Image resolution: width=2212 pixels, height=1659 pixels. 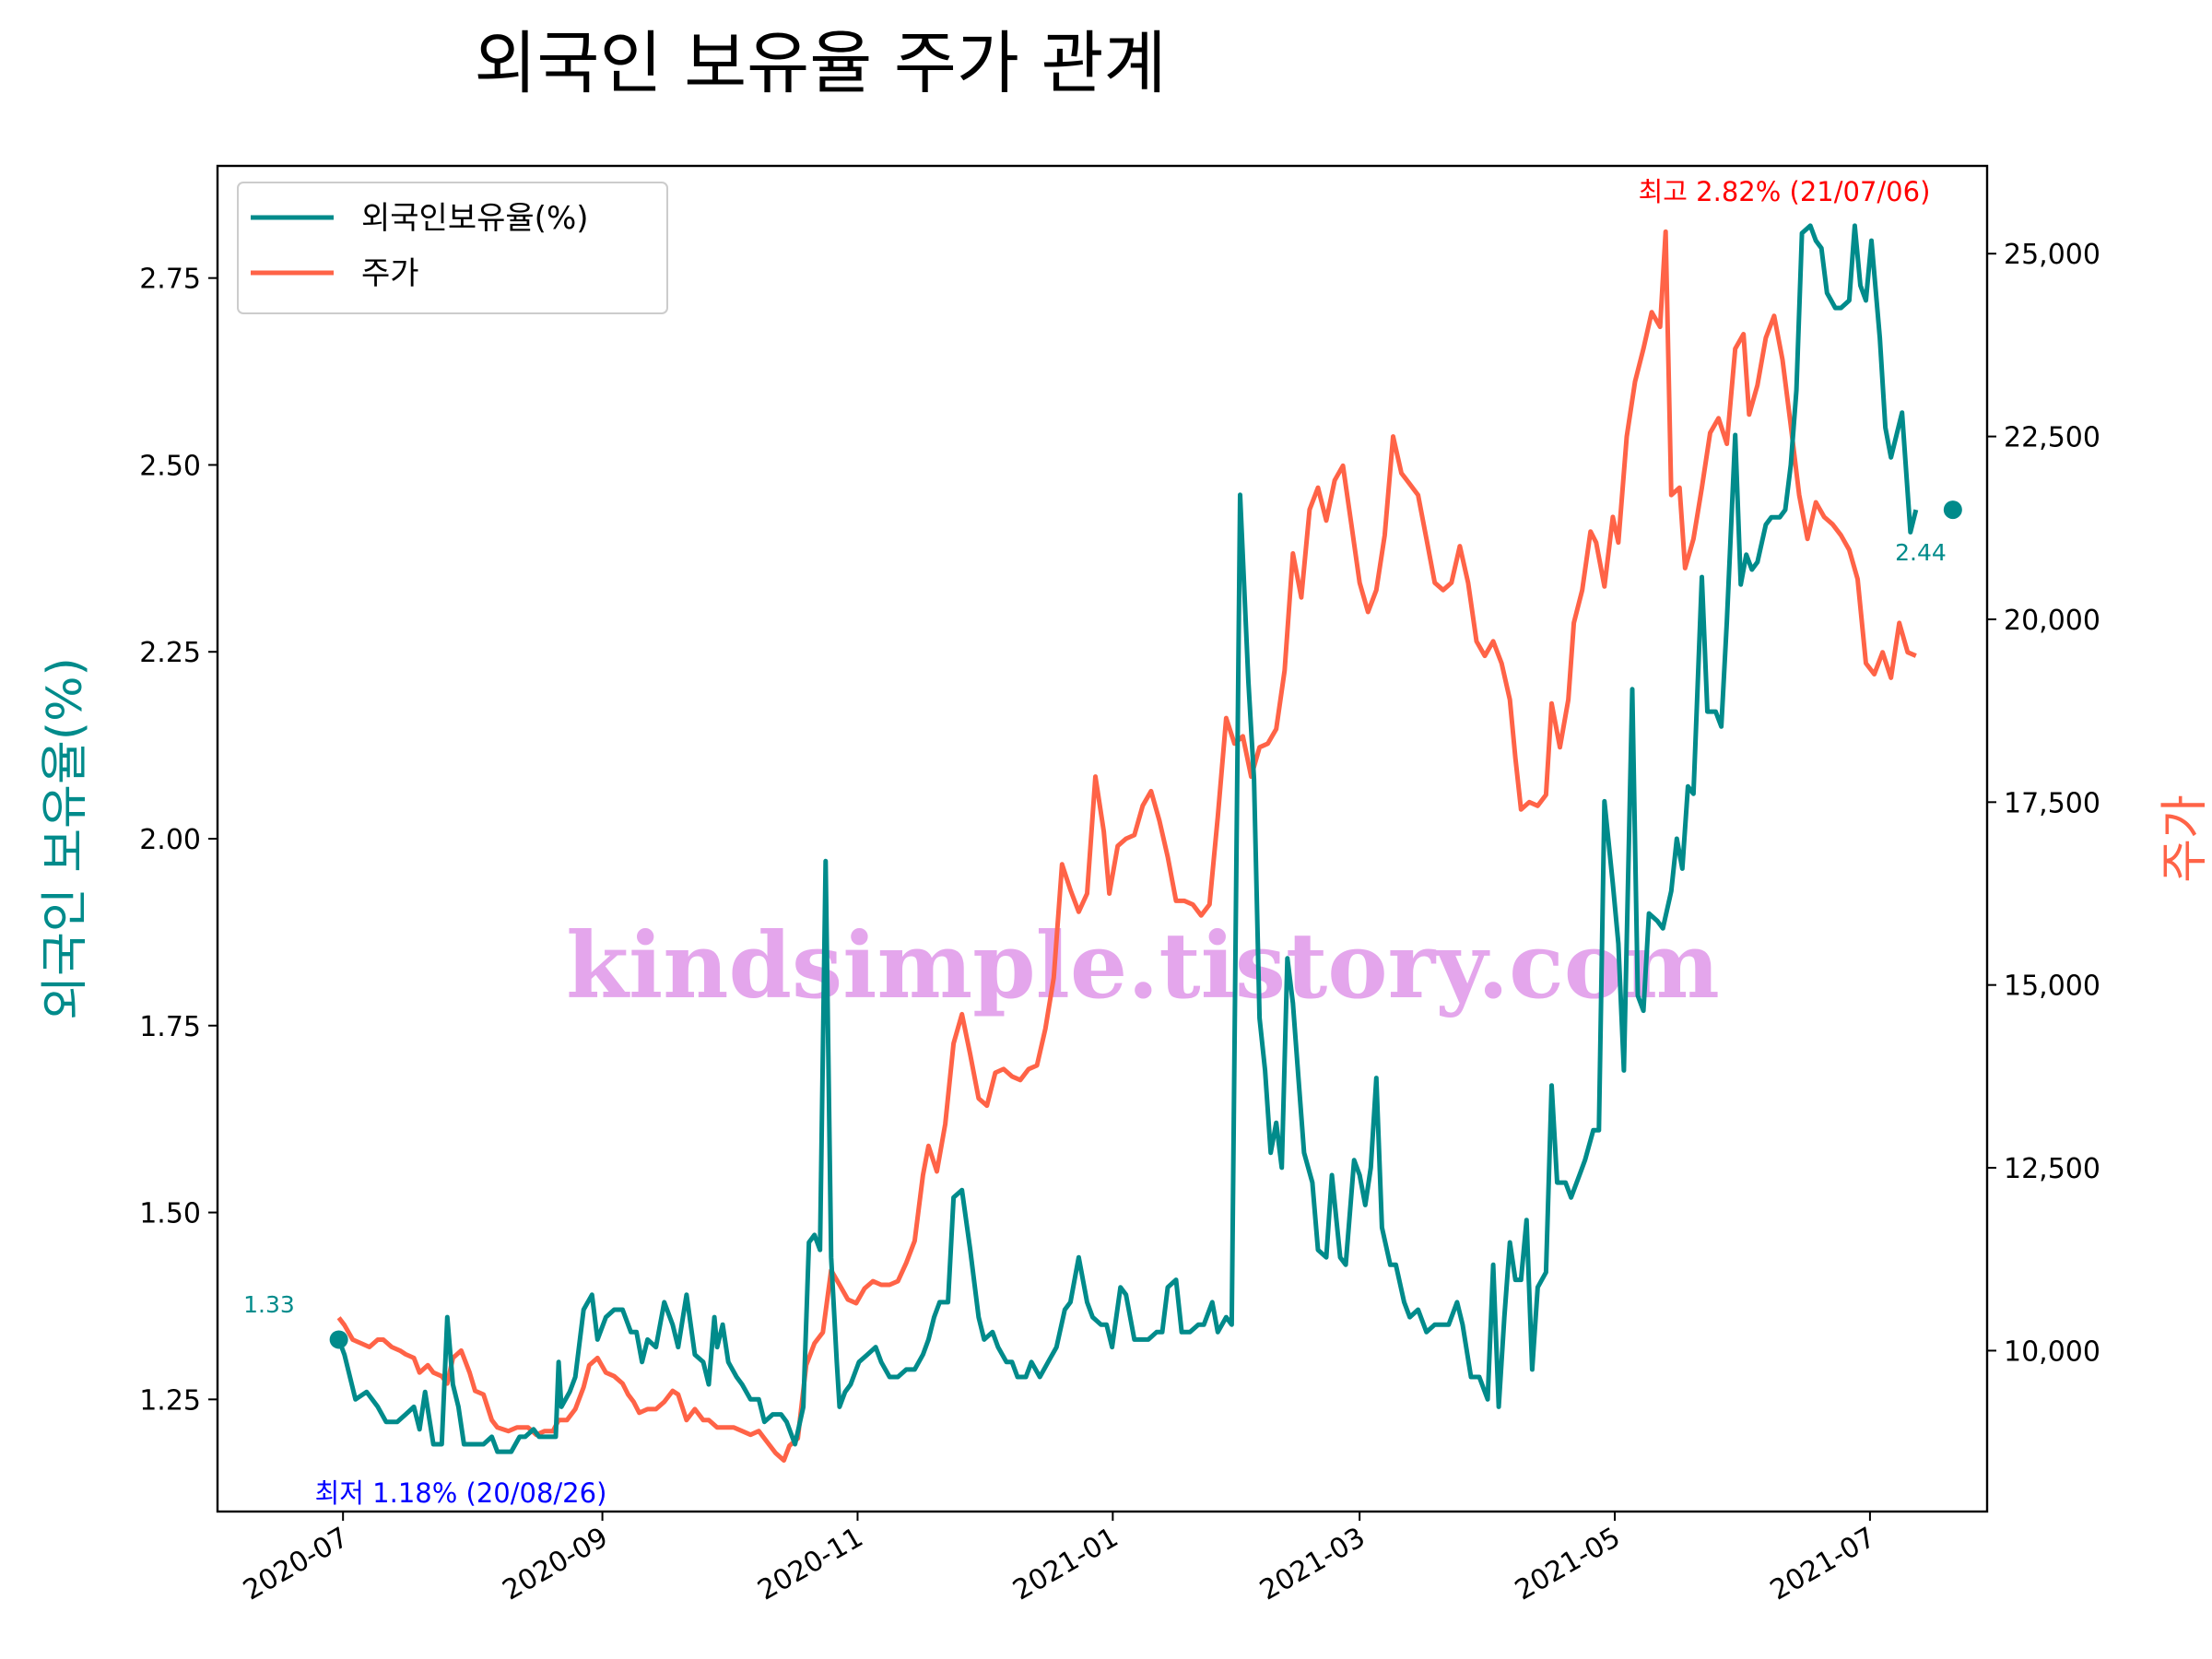 I want to click on right-tick-label: 20,000, so click(x=2052, y=621).